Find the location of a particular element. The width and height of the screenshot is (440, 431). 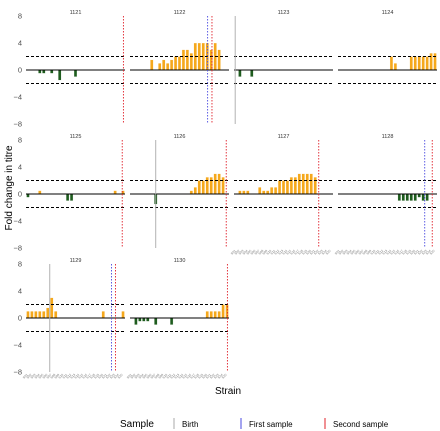

legend-title: Sample is located at coordinates (137, 424).